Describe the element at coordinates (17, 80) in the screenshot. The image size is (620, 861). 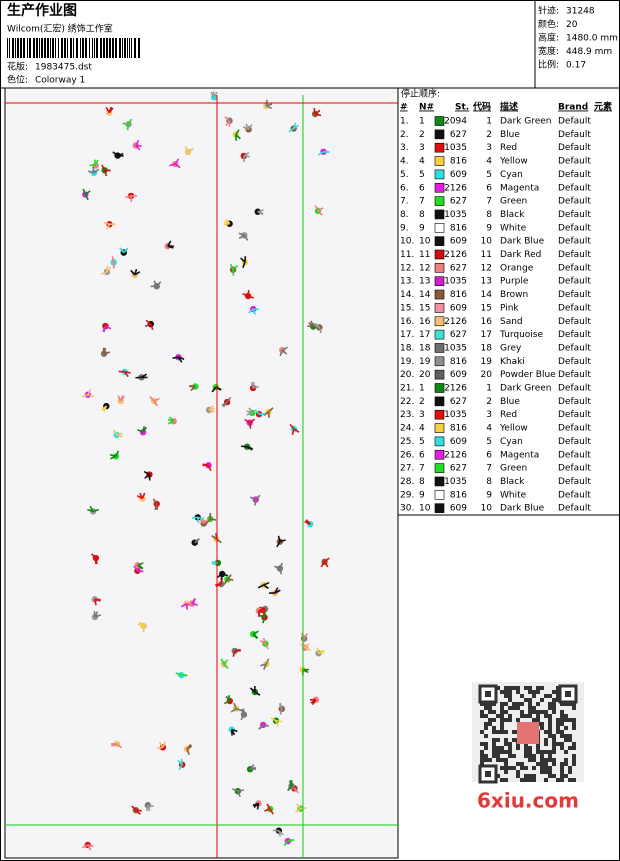
I see `colorway-label: 色位:` at that location.